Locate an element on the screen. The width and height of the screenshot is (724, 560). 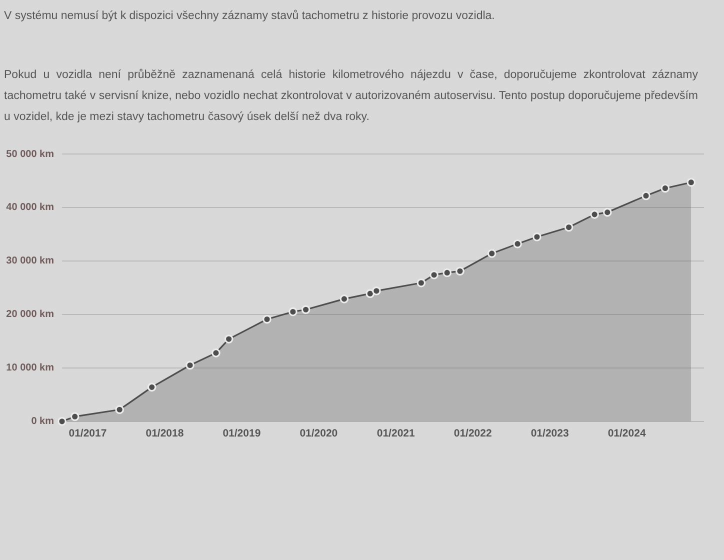
y-tick-label: 30 000 km is located at coordinates (30, 261).